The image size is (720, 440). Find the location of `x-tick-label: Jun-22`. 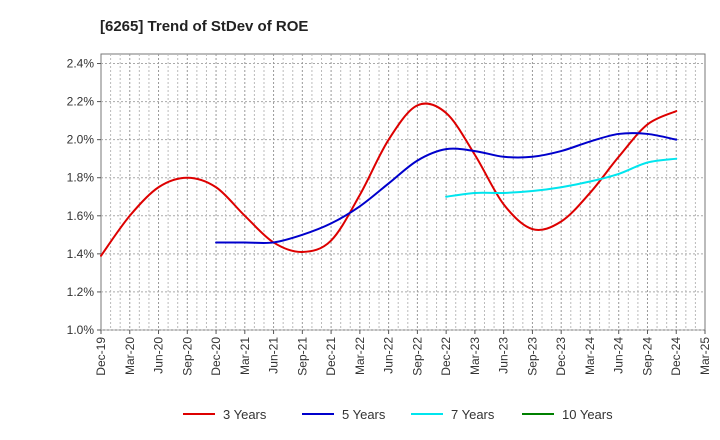

x-tick-label: Jun-22 is located at coordinates (389, 355).